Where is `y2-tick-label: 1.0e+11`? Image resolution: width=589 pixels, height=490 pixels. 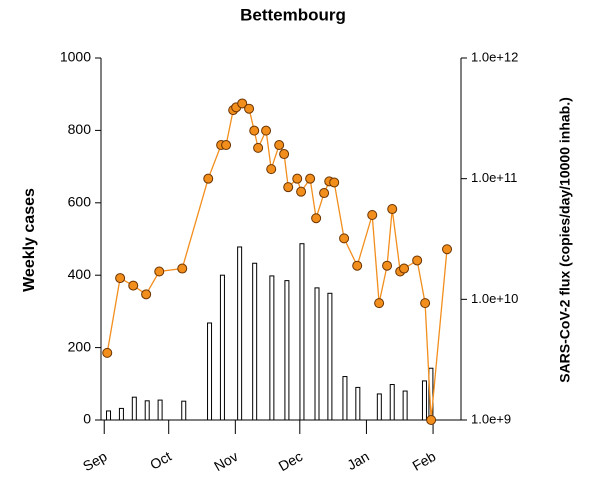 y2-tick-label: 1.0e+11 is located at coordinates (494, 177).